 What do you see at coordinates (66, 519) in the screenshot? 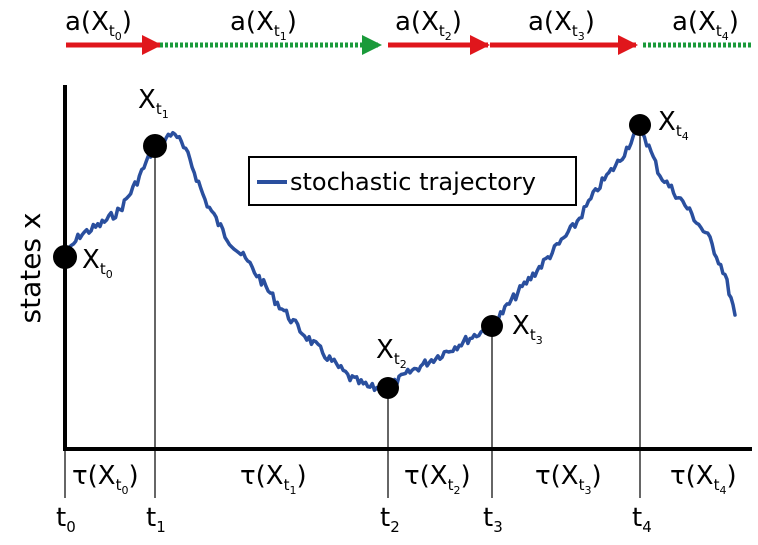
I see `time-label-0: t0` at bounding box center [66, 519].